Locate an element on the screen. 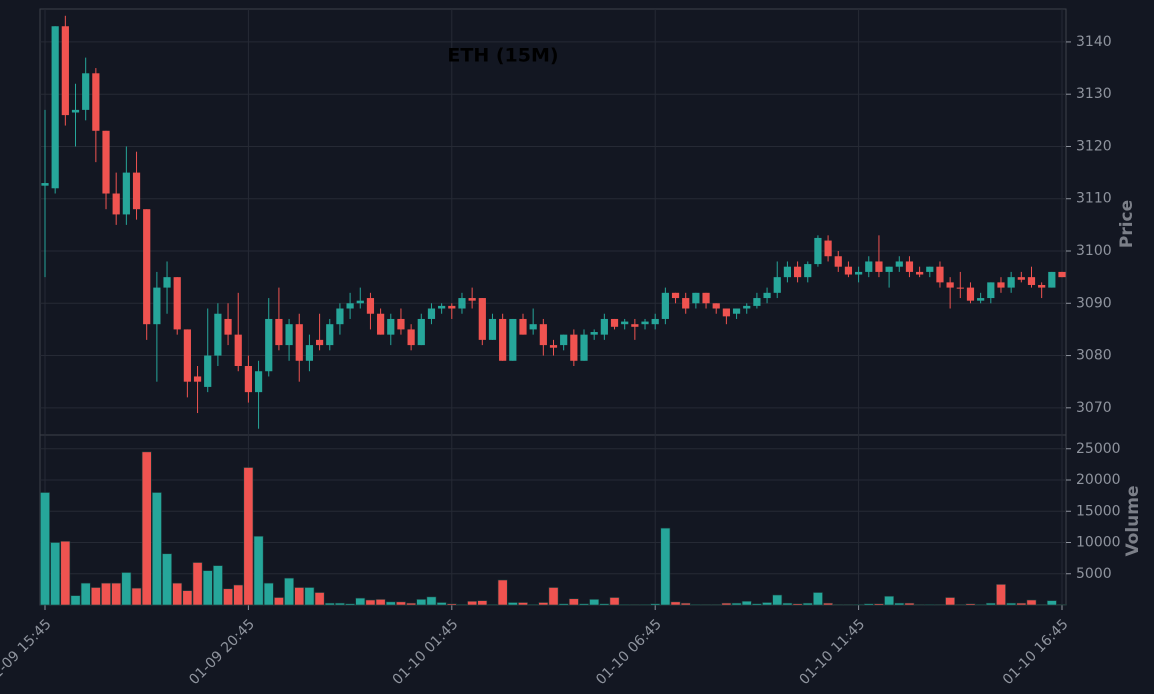 The width and height of the screenshot is (1154, 694). x-tick-label: 01-10 16:45 is located at coordinates (1036, 652).